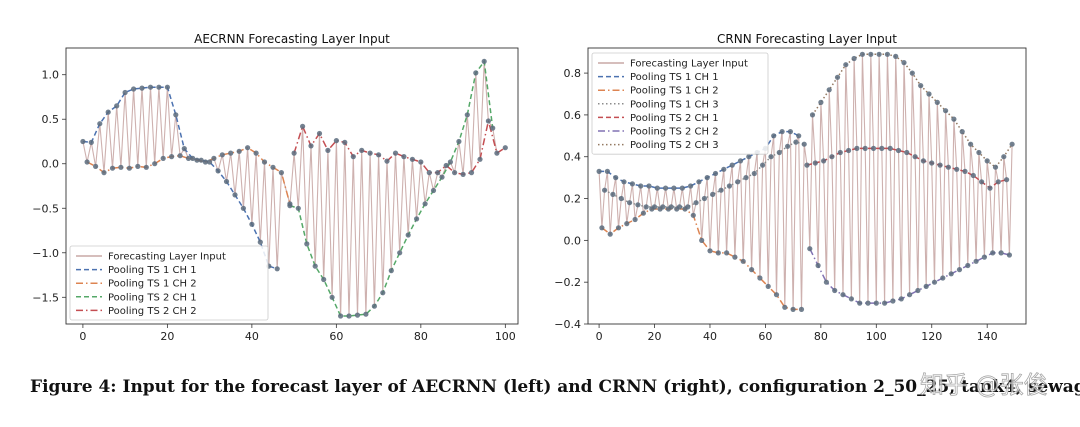  I want to click on x-tick-label: 100, so click(876, 336).